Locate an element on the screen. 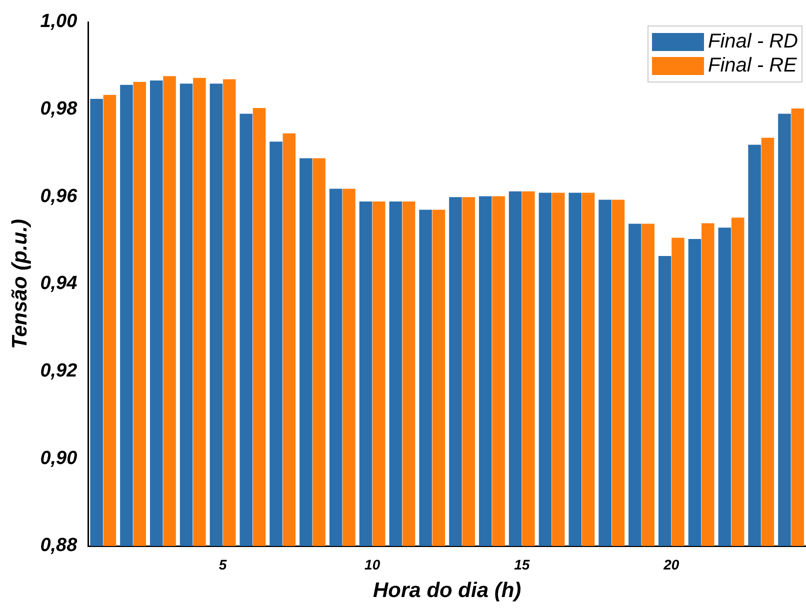  x-axis-title: Hora do dia (h) is located at coordinates (447, 590).